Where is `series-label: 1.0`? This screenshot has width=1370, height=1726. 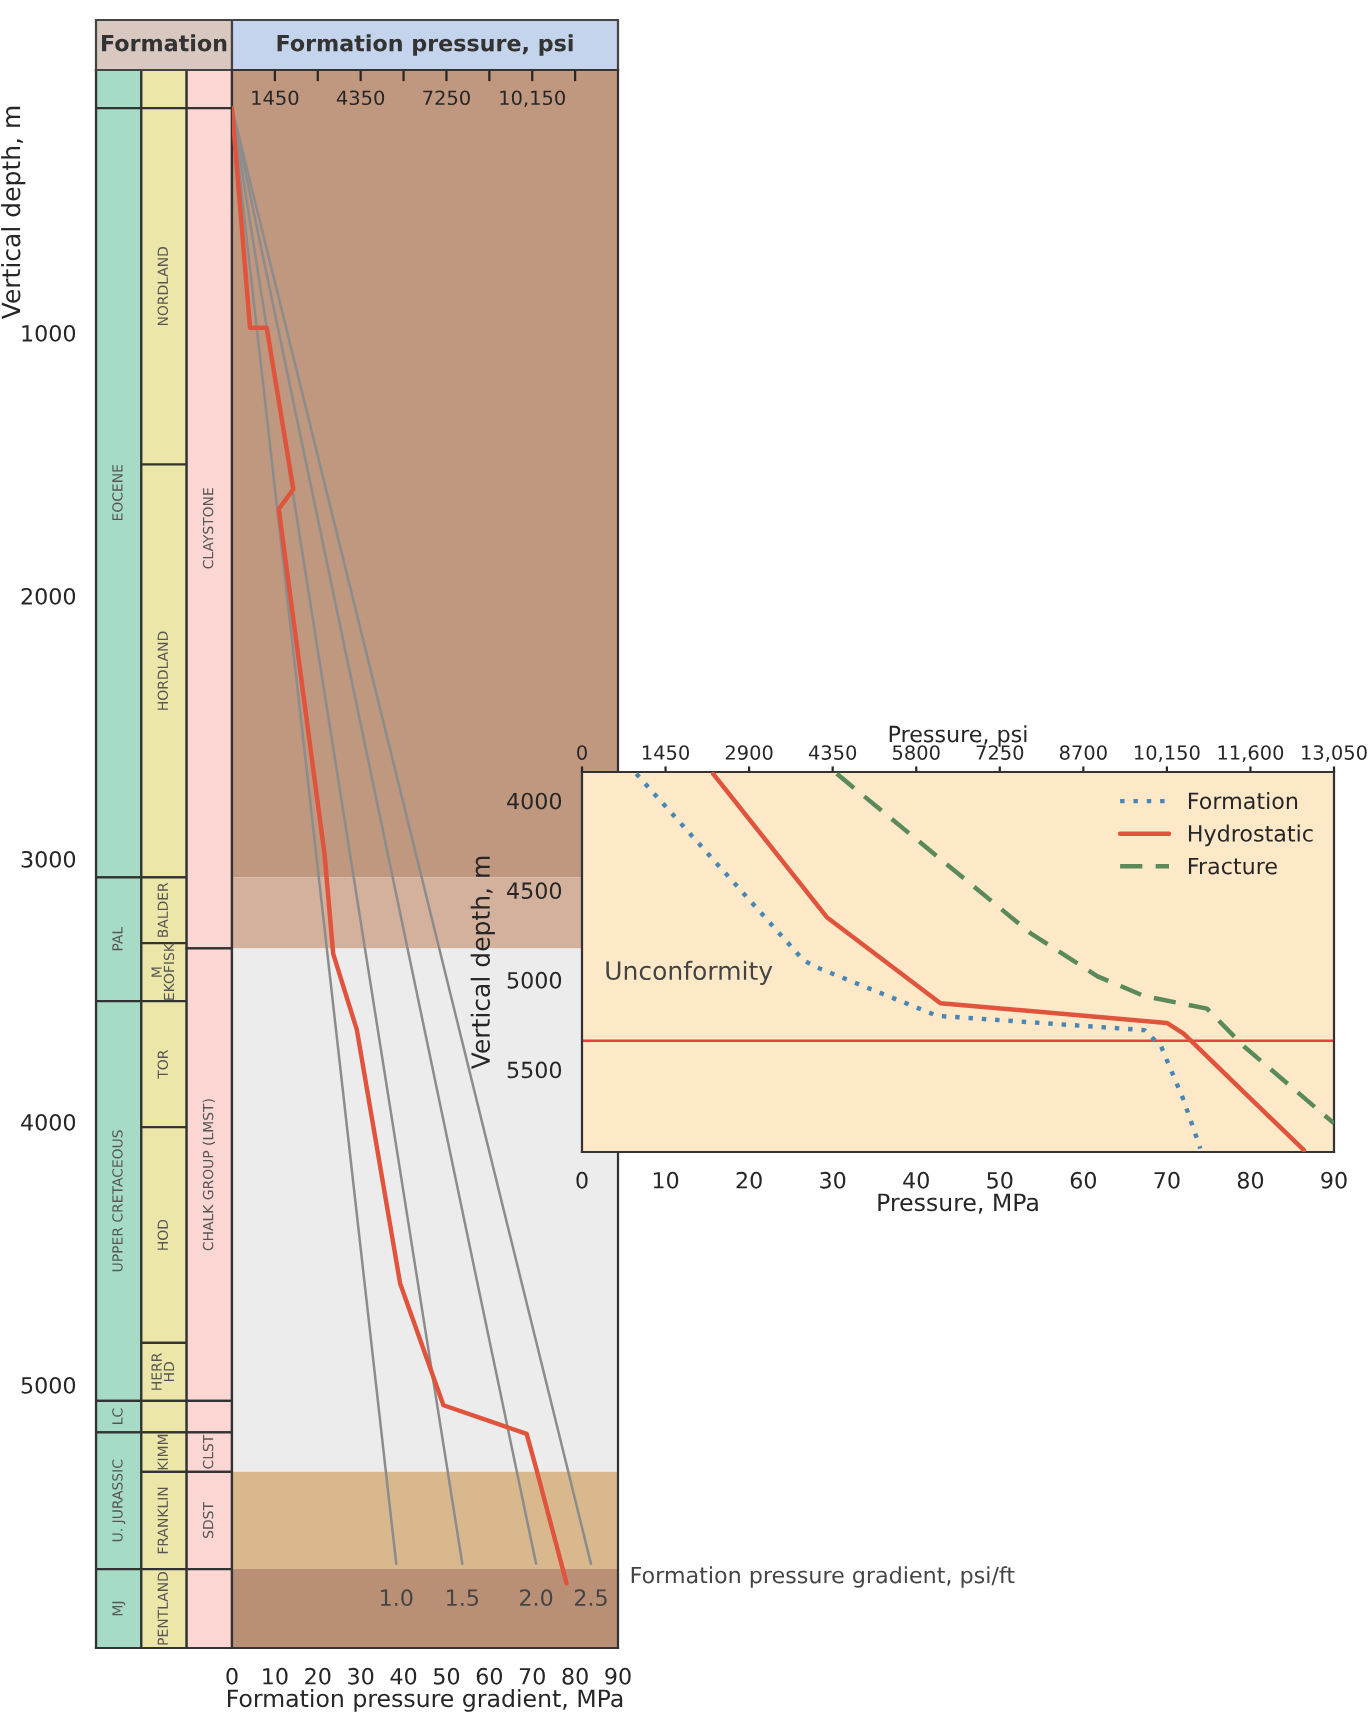
series-label: 1.0 is located at coordinates (397, 1598).